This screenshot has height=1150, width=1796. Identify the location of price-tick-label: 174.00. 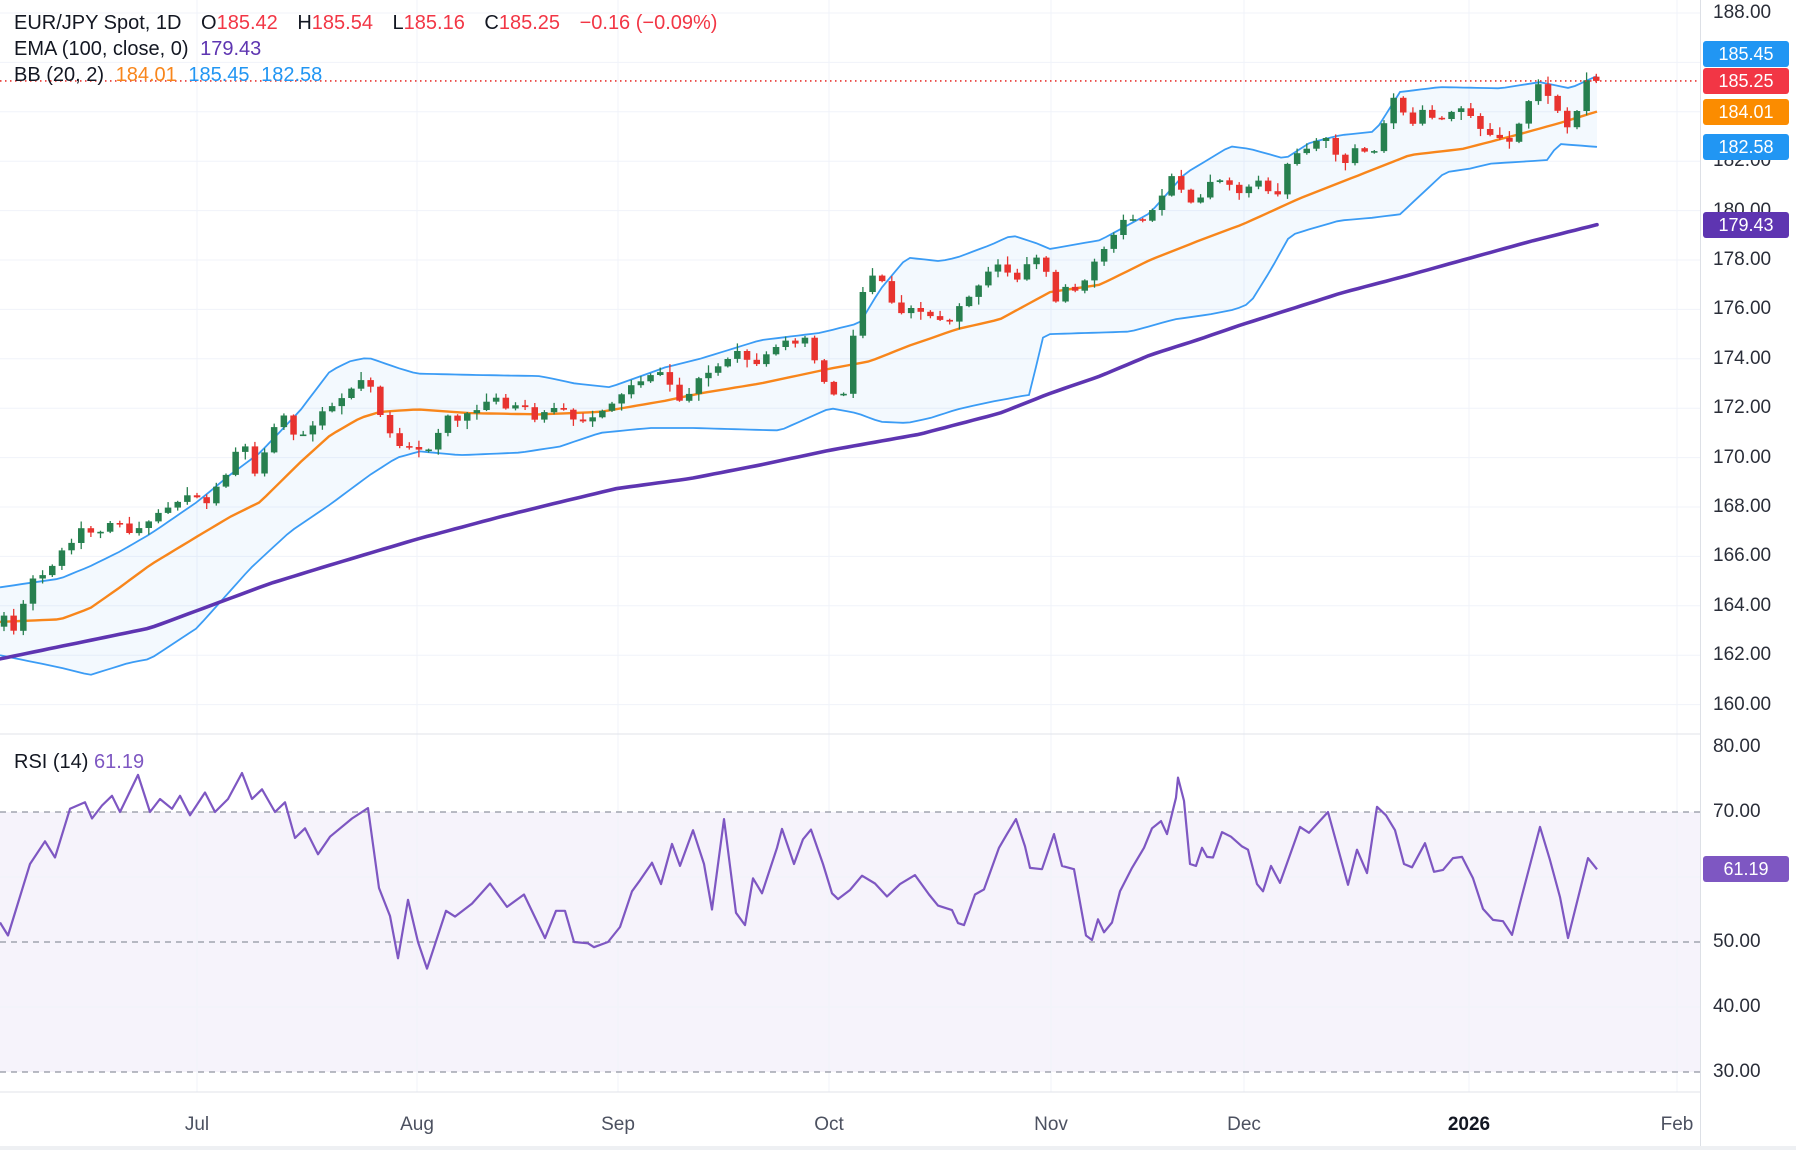
(1742, 358).